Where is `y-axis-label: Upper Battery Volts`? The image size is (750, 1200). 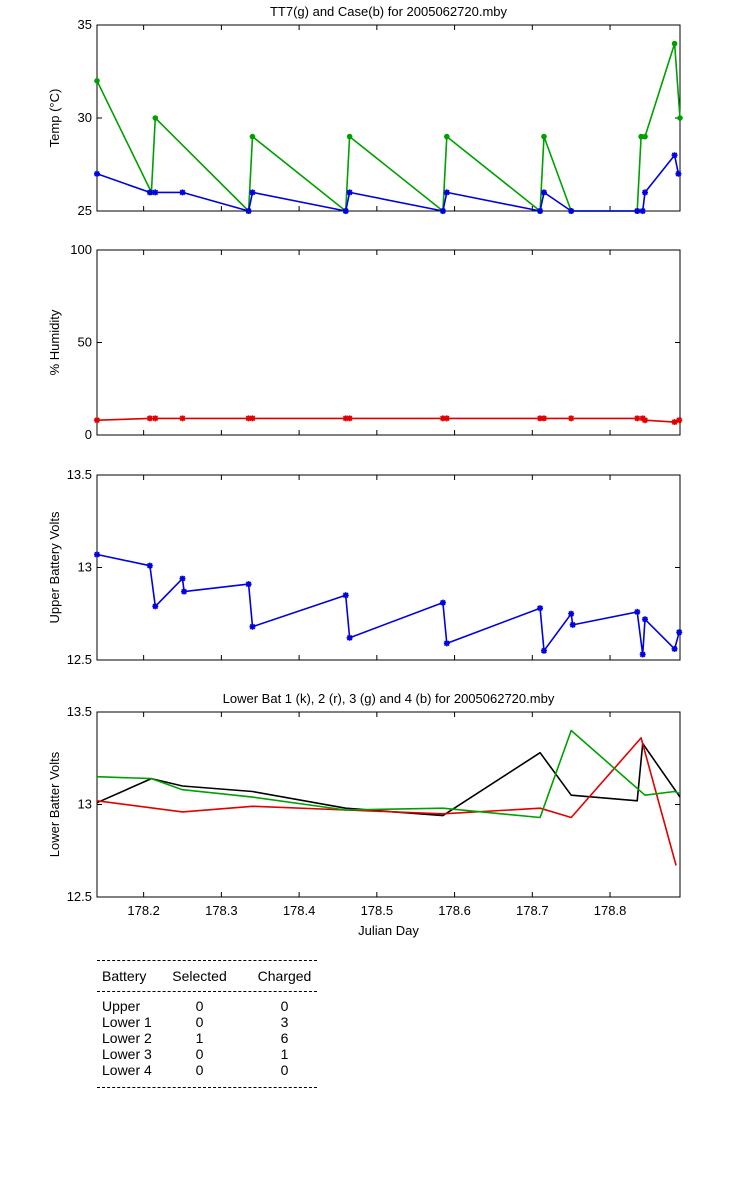 y-axis-label: Upper Battery Volts is located at coordinates (54, 567).